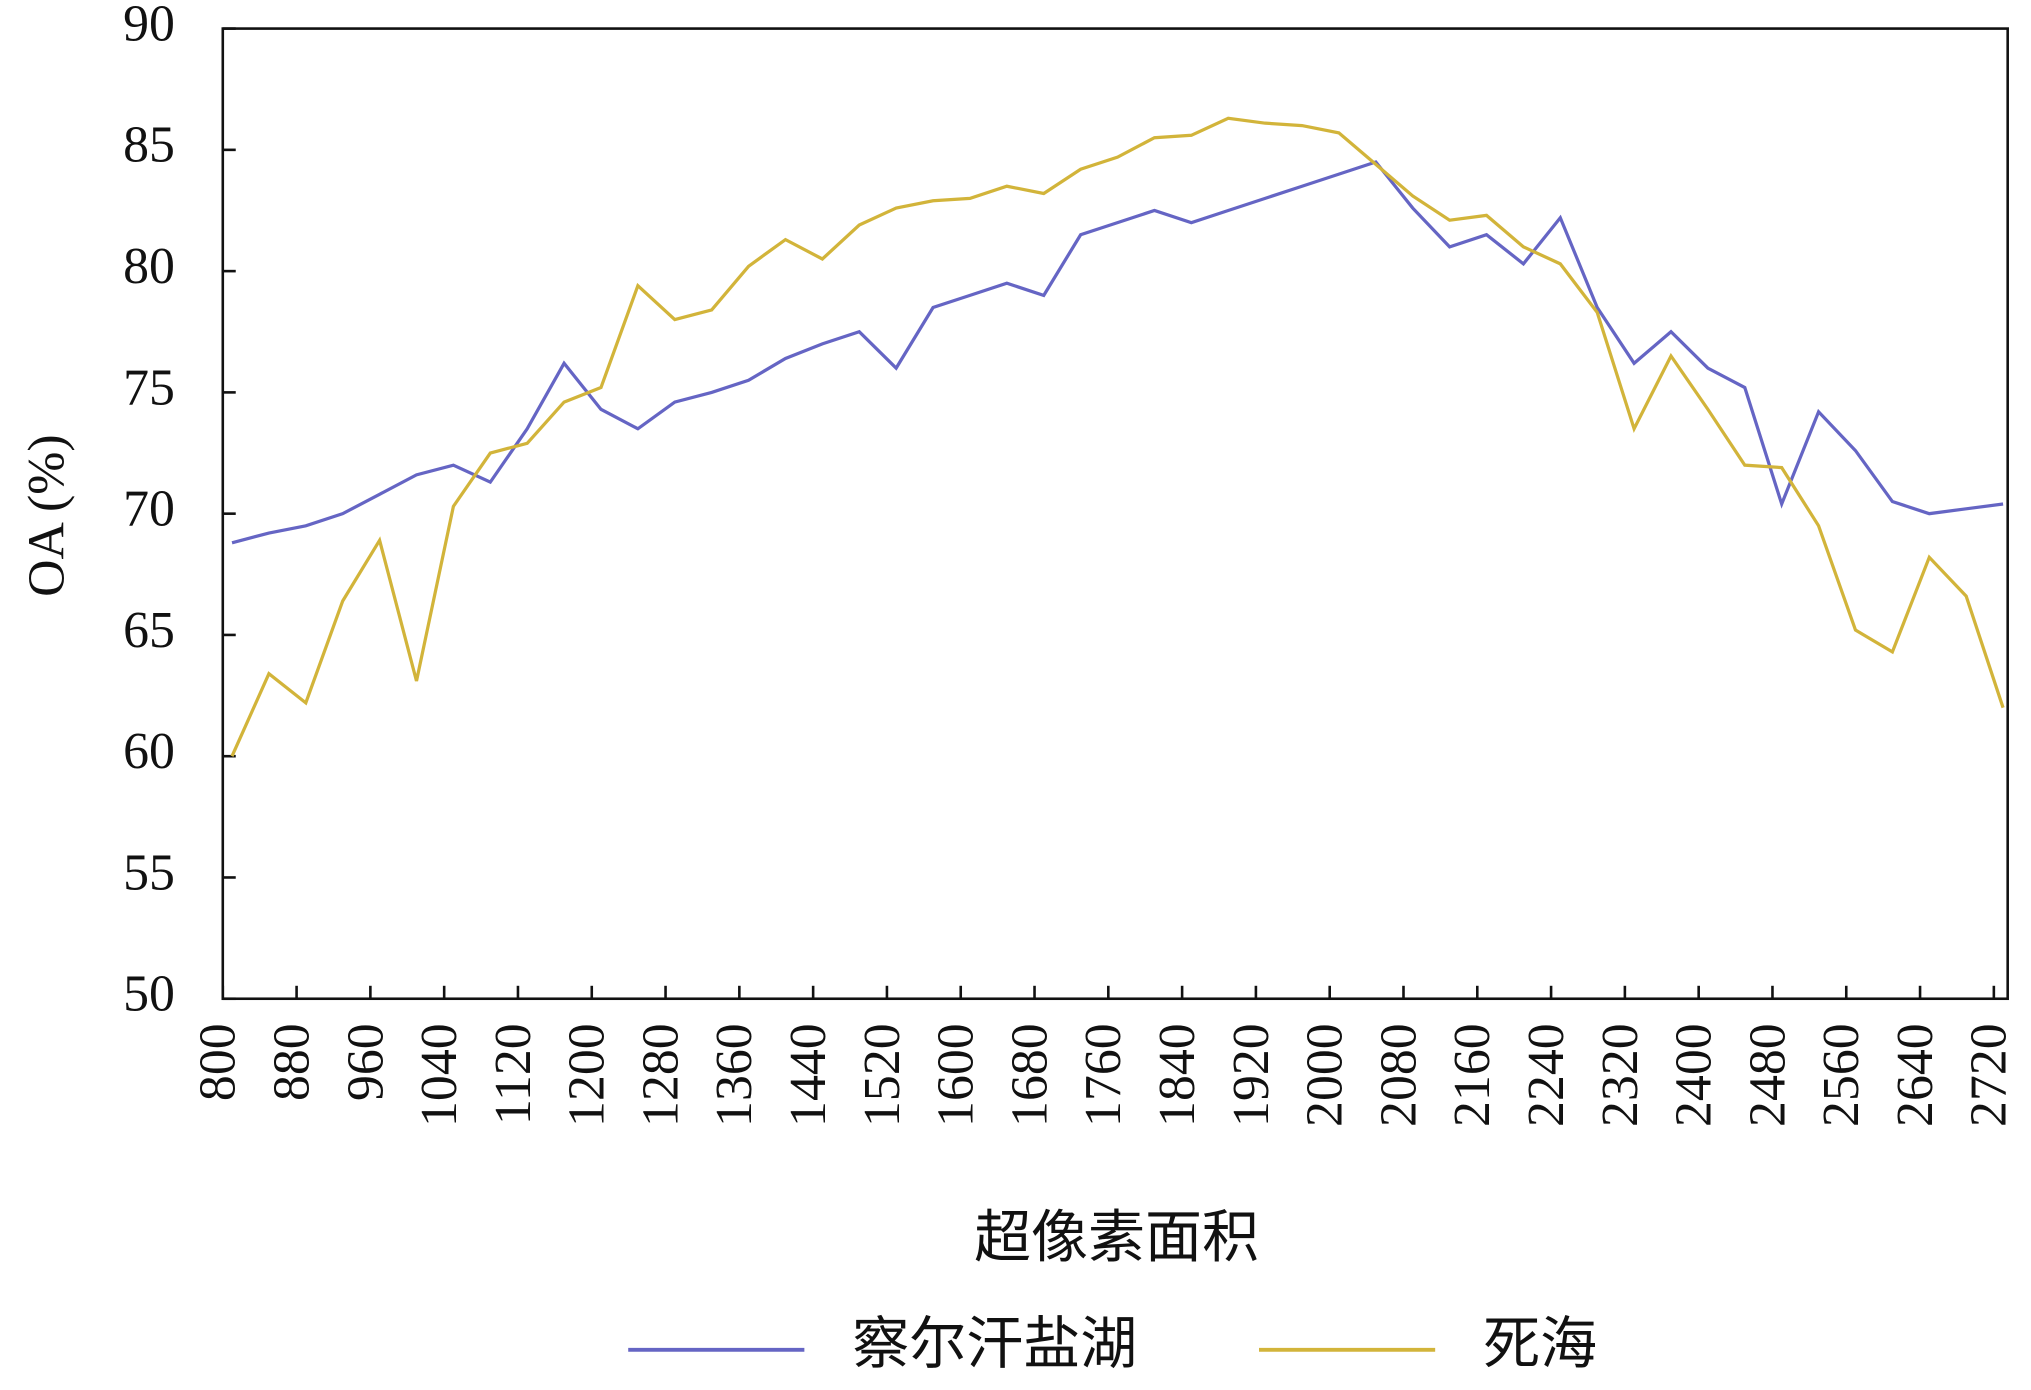 The image size is (2031, 1390). What do you see at coordinates (1620, 1075) in the screenshot?
I see `x-tick-label: 2320` at bounding box center [1620, 1075].